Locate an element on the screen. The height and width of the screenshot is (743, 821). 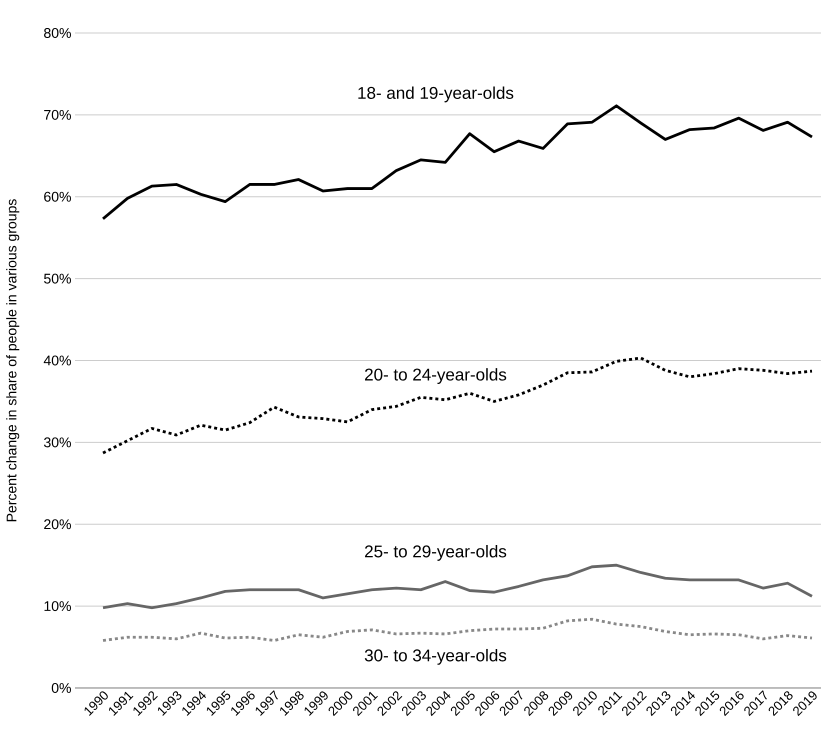
series-label: 20- to 24-year-olds is located at coordinates (435, 376).